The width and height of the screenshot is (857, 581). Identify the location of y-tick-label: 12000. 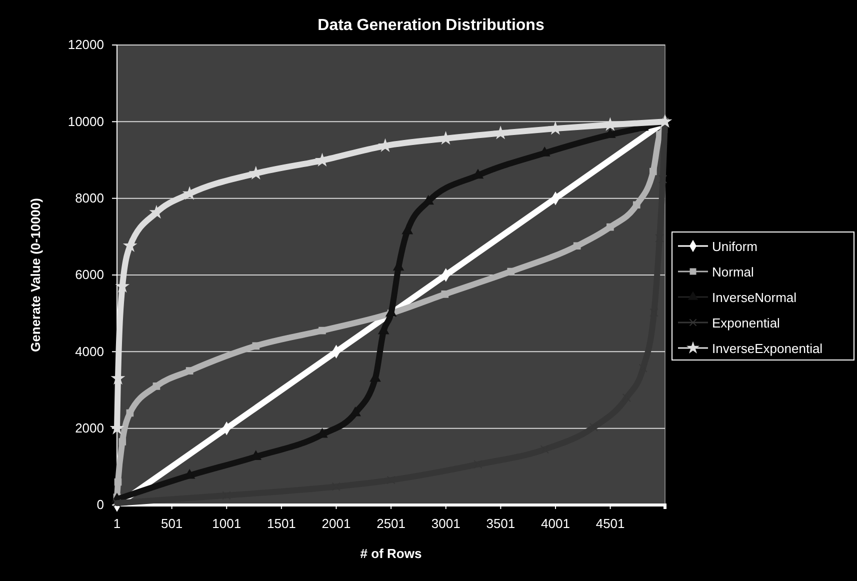
(86, 44).